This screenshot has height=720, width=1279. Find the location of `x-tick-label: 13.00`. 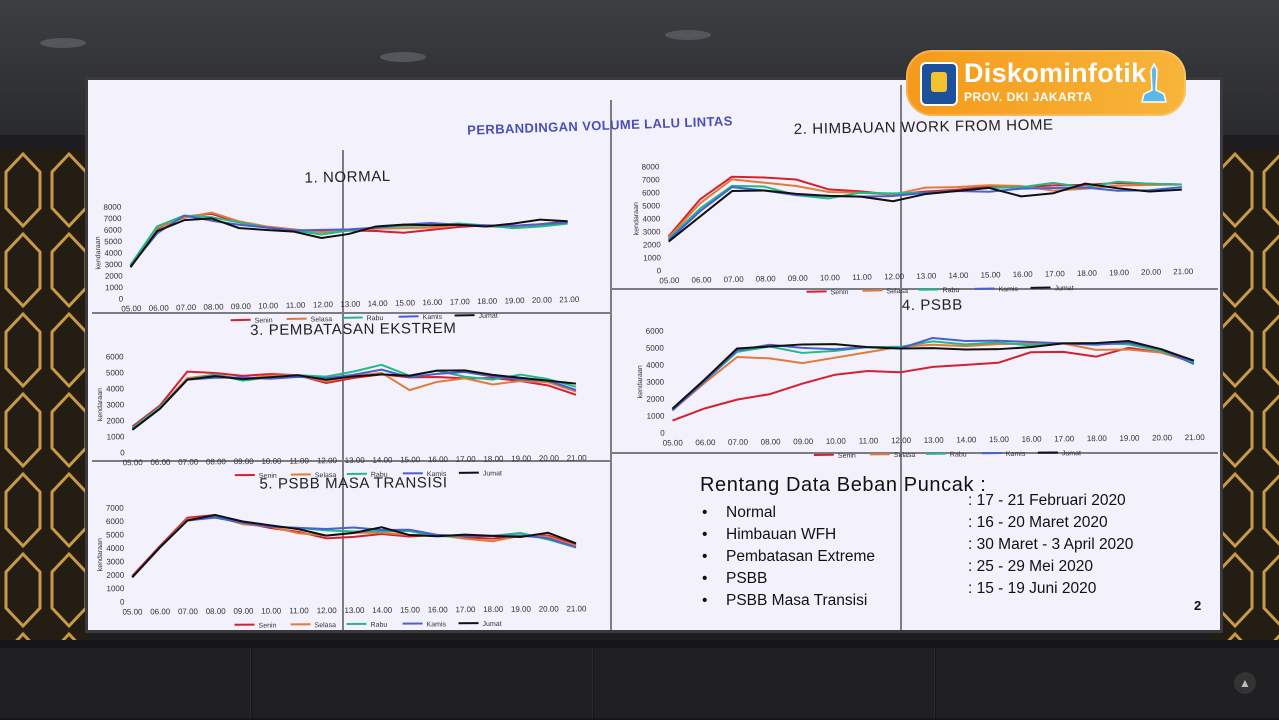

x-tick-label: 13.00 is located at coordinates (350, 303).